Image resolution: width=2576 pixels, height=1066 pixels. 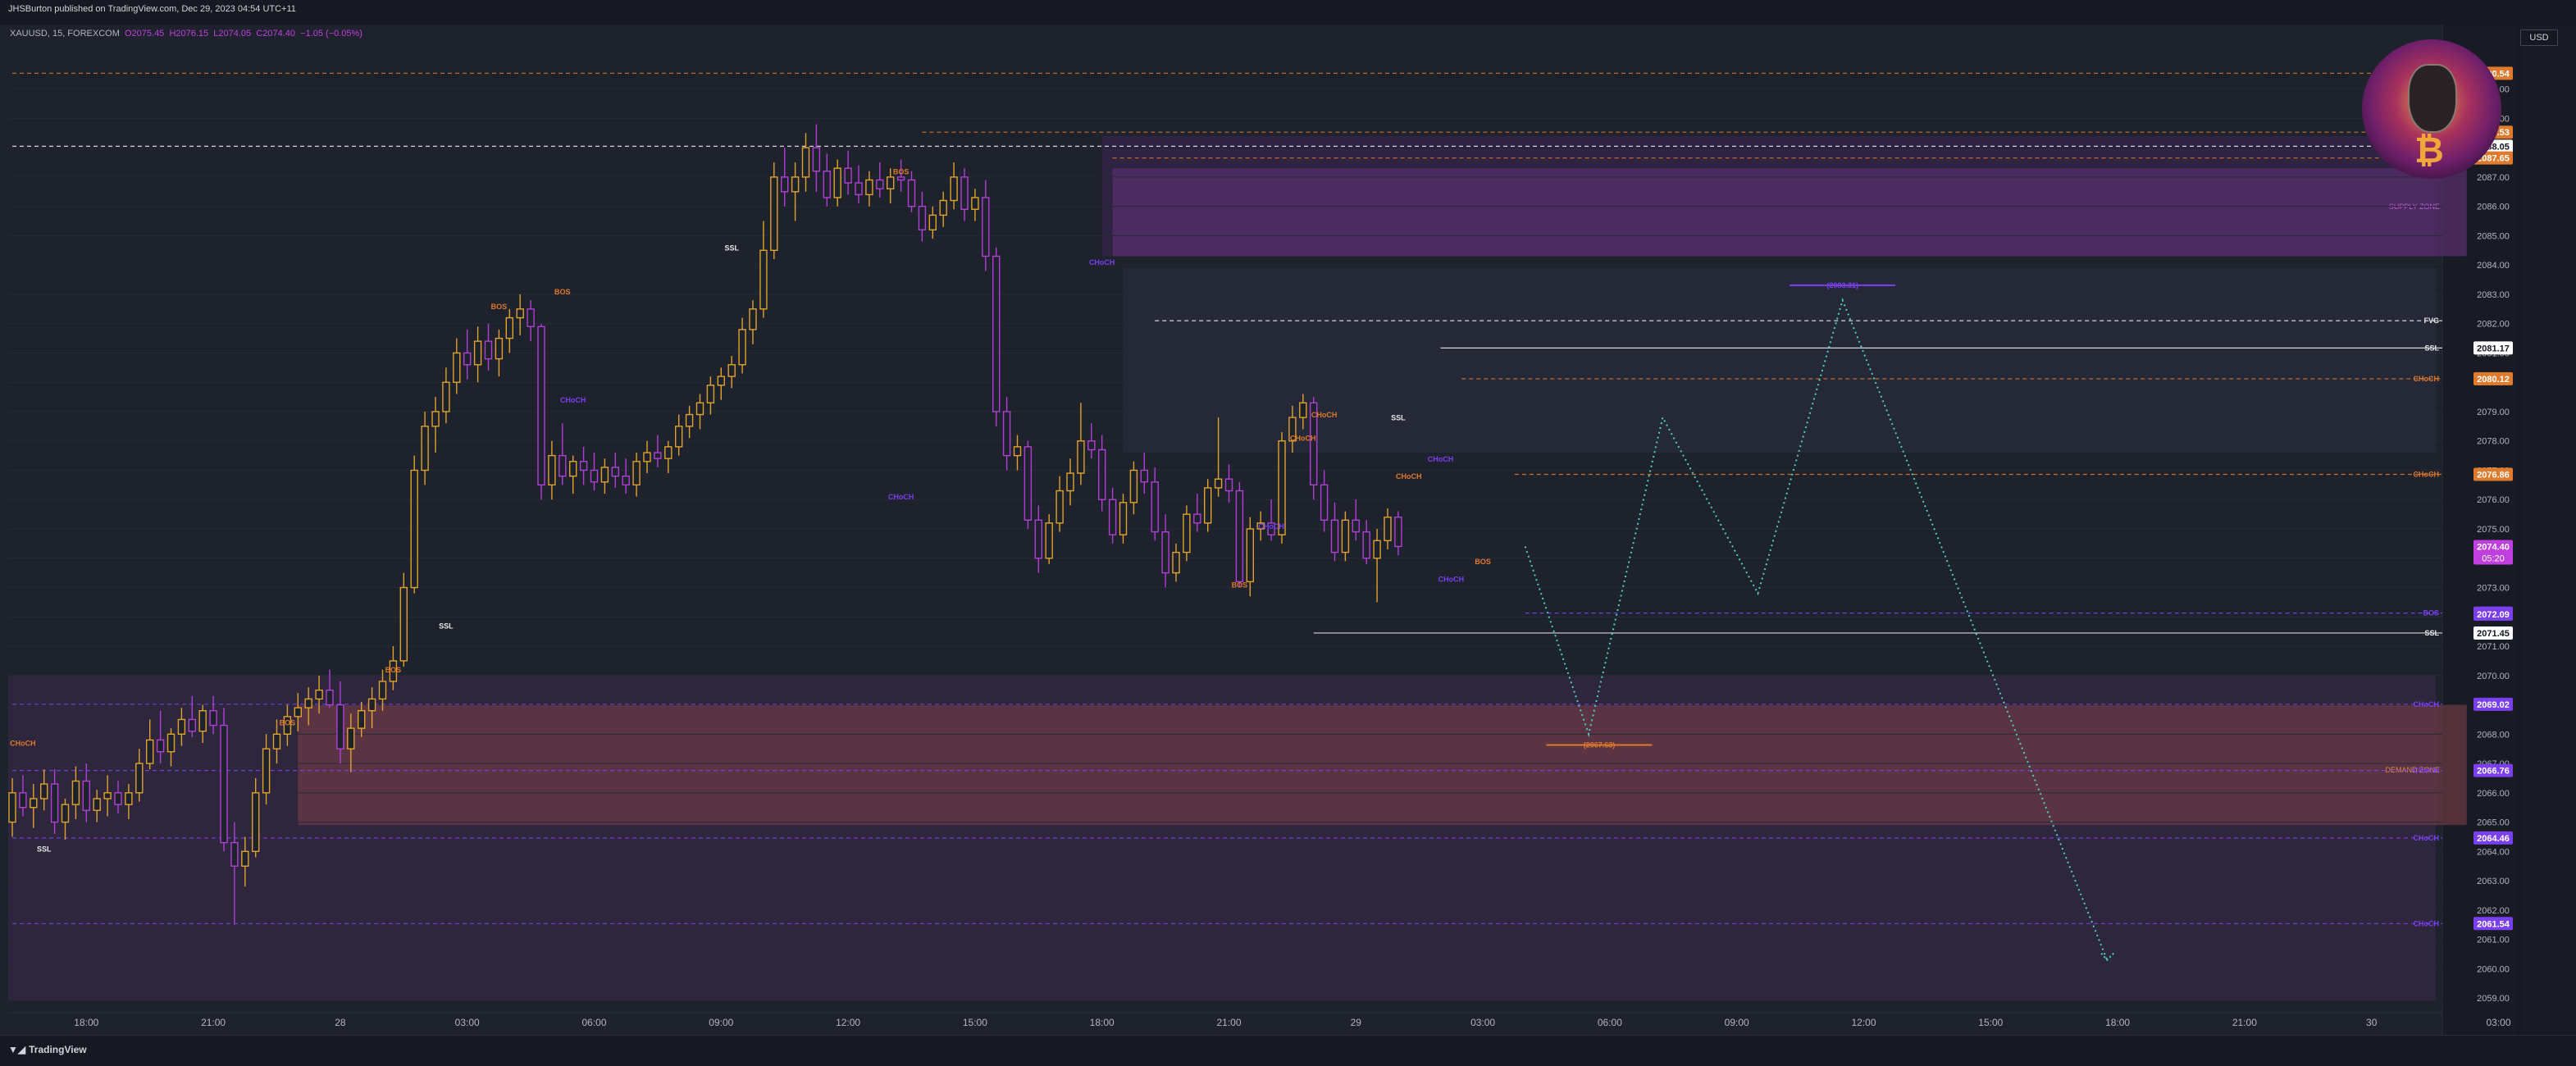 I want to click on price-tag-text: 2061.54, so click(x=2493, y=924).